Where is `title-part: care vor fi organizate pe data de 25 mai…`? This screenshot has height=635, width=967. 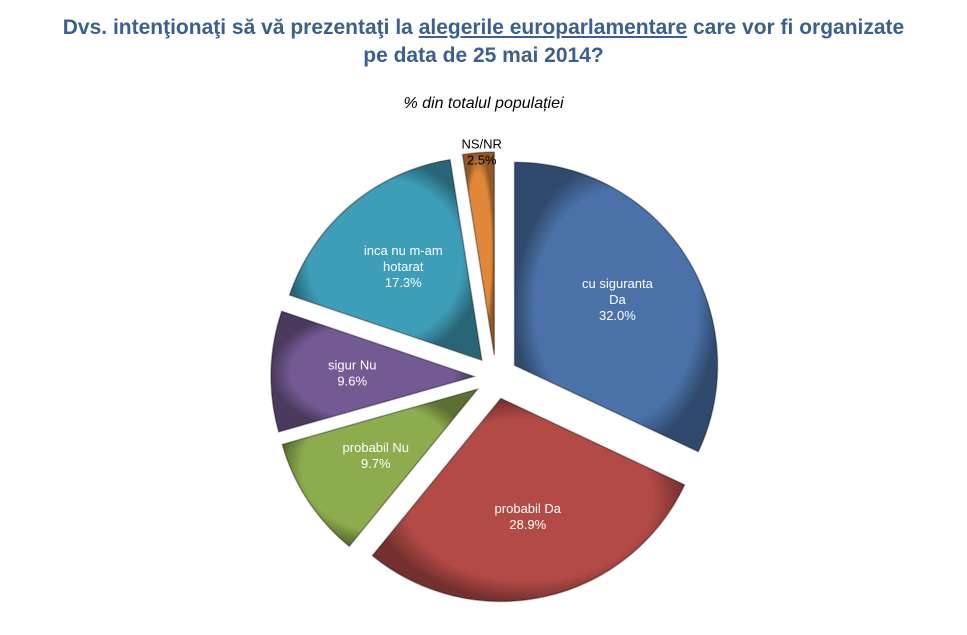 title-part: care vor fi organizate pe data de 25 mai… is located at coordinates (634, 41).